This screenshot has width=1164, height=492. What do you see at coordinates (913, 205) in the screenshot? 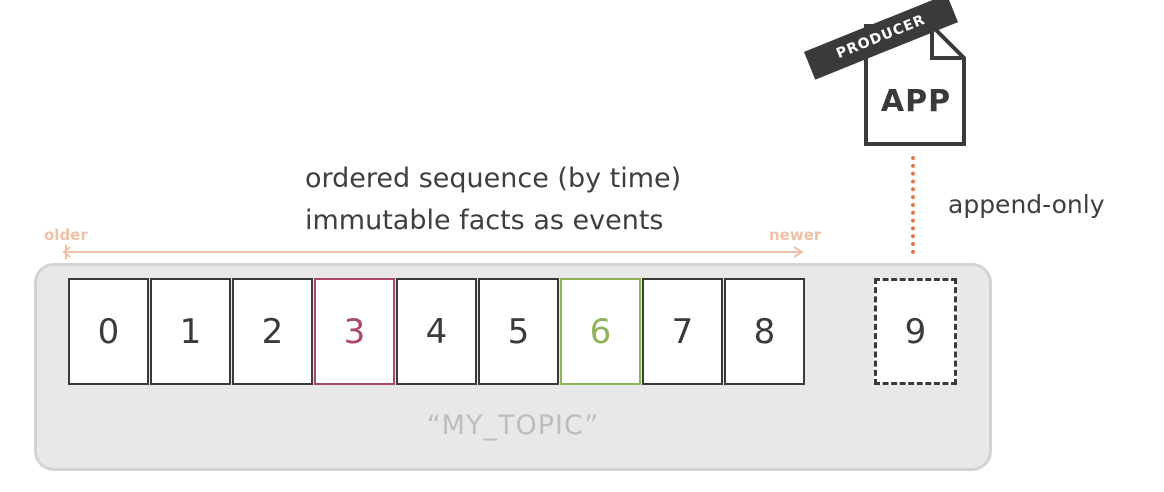
I see `append-dotted-line` at bounding box center [913, 205].